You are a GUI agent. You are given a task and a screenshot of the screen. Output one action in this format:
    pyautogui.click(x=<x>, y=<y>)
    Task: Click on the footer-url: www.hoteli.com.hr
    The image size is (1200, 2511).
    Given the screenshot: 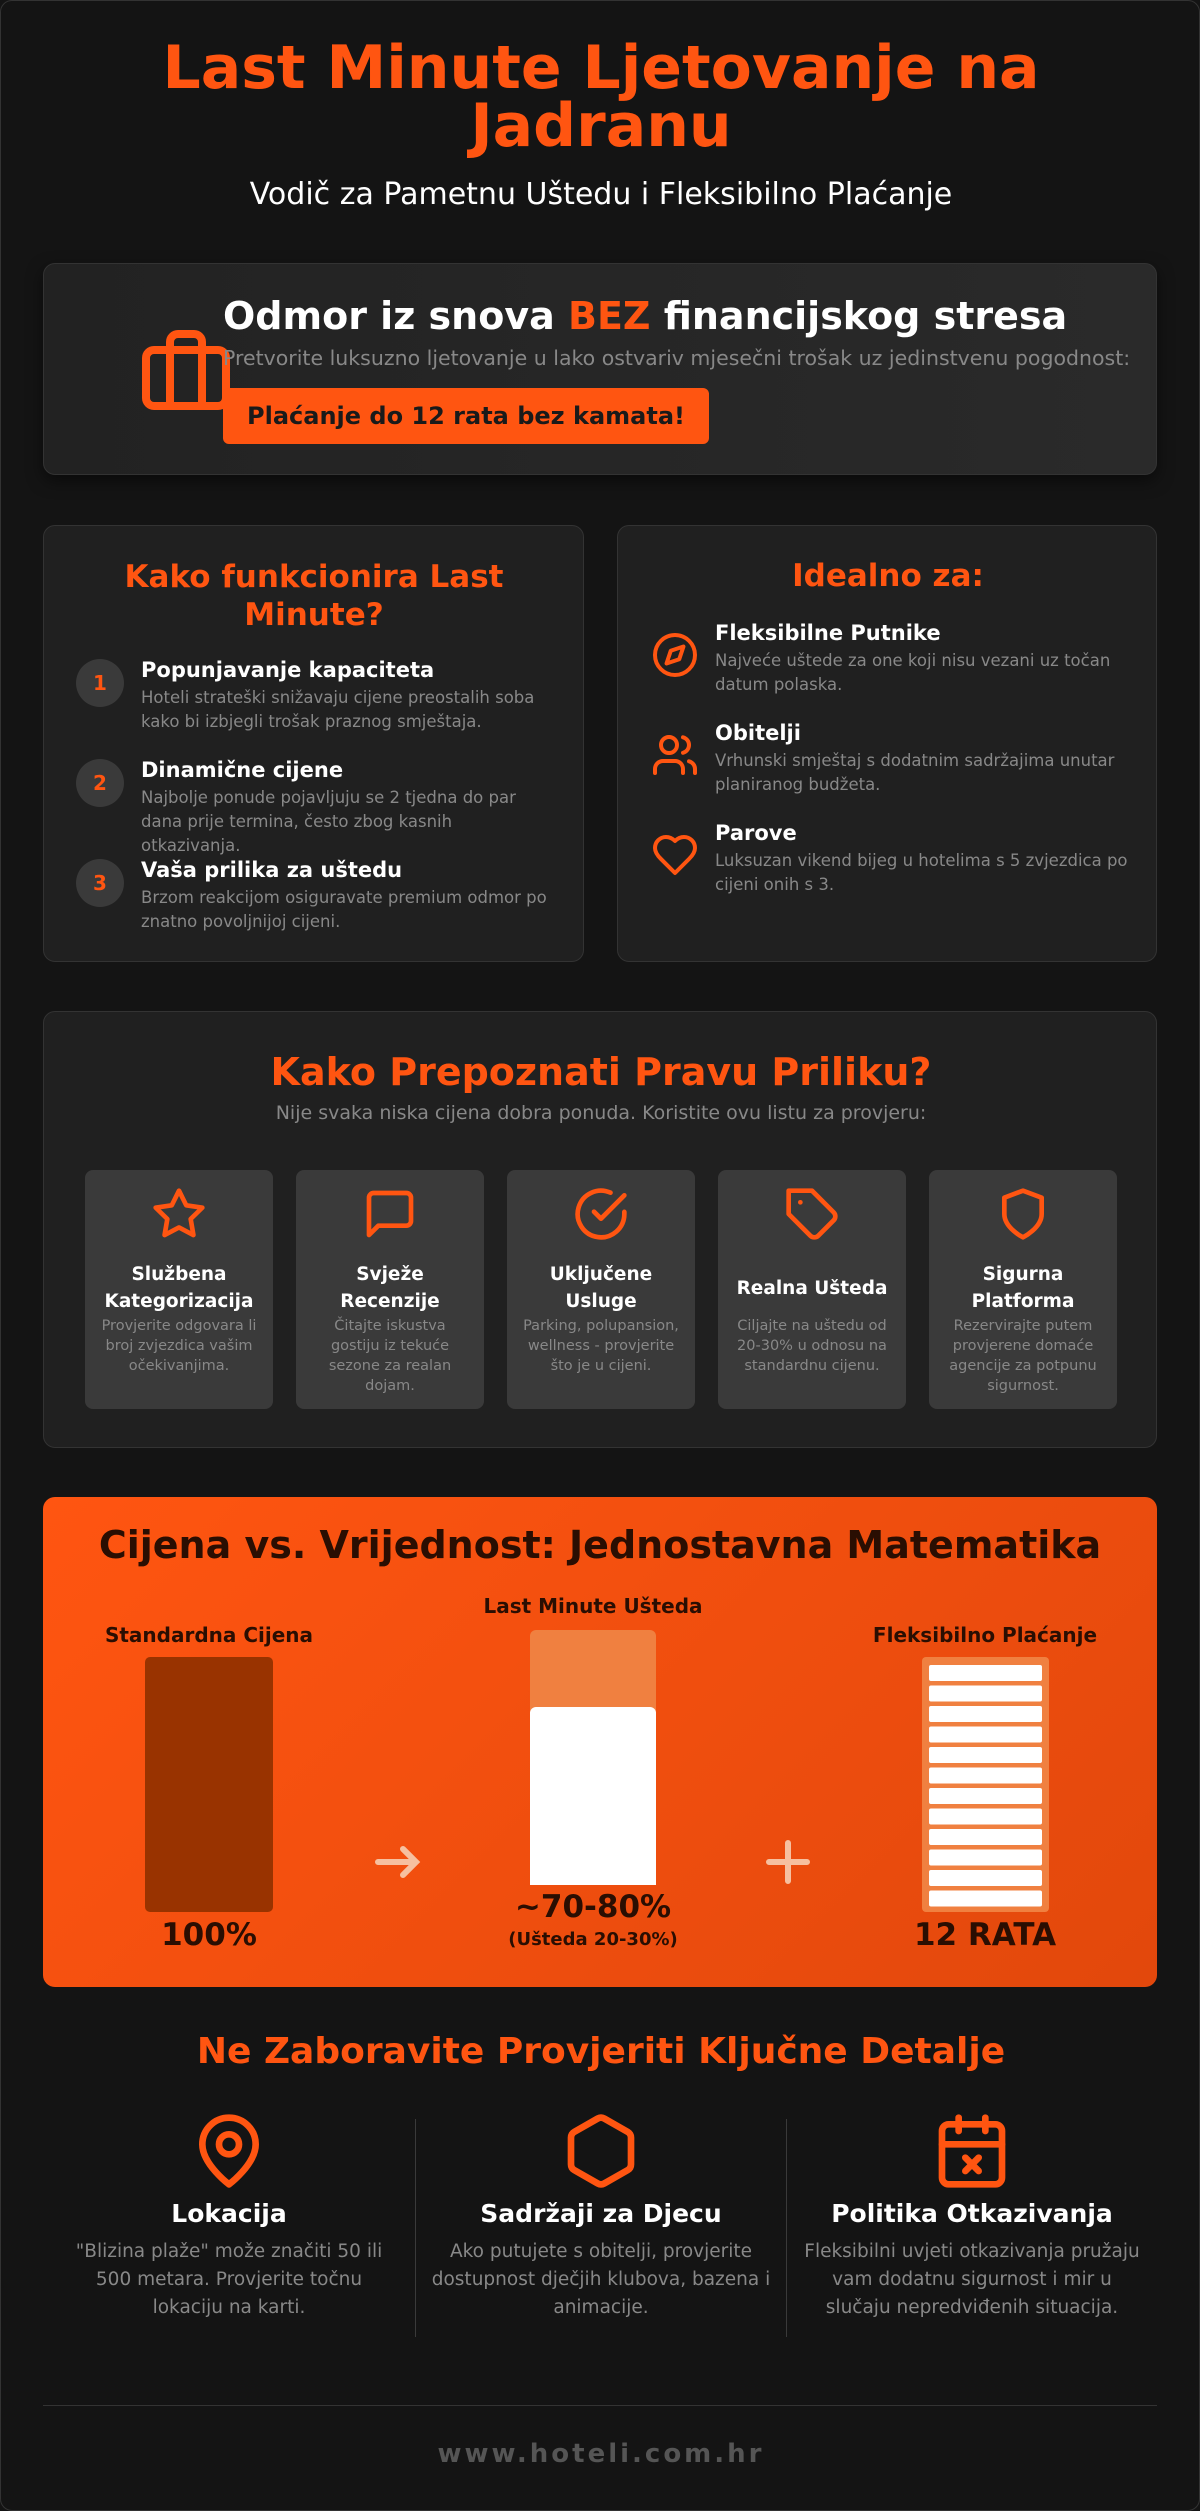 What is the action you would take?
    pyautogui.click(x=601, y=2454)
    